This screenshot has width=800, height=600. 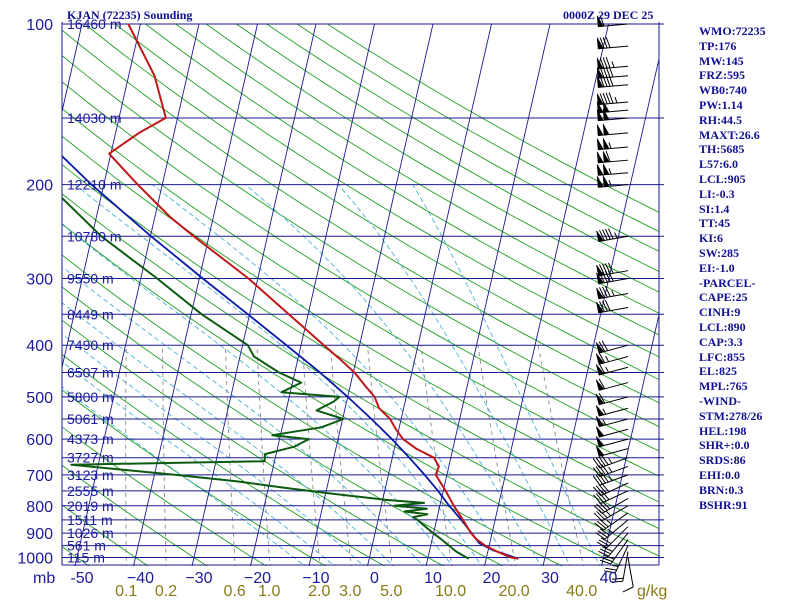 What do you see at coordinates (39, 346) in the screenshot?
I see `pressure-tick-label: 400` at bounding box center [39, 346].